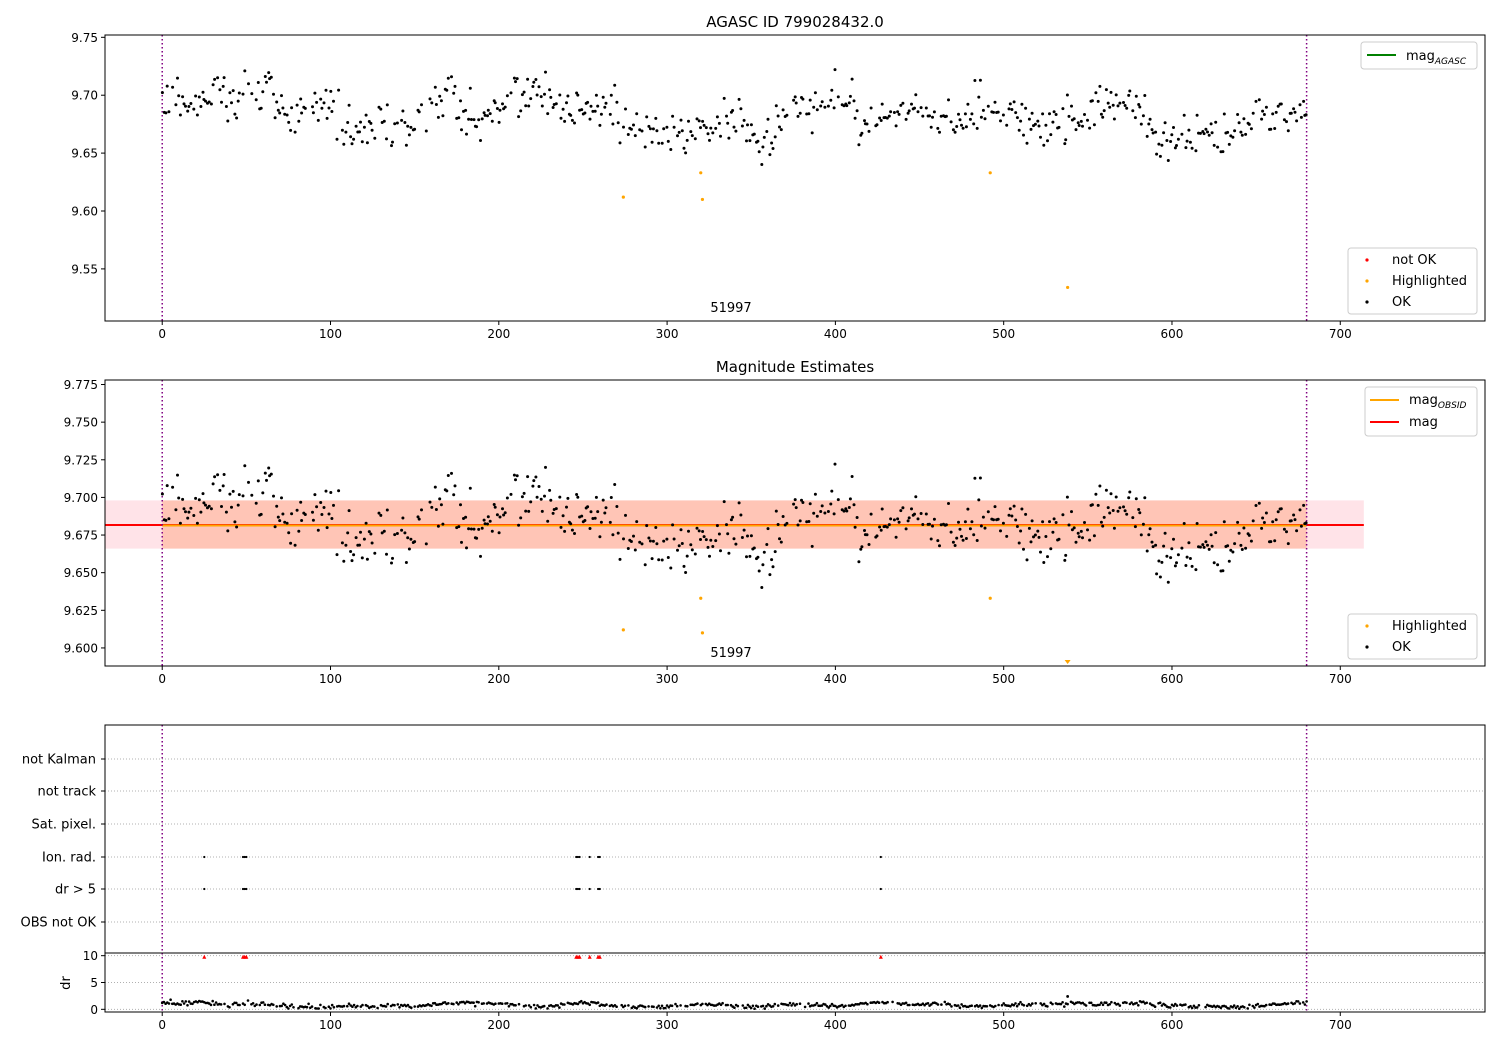 Image resolution: width=1500 pixels, height=1050 pixels. I want to click on p4-xtick-label: 600, so click(1172, 1025).